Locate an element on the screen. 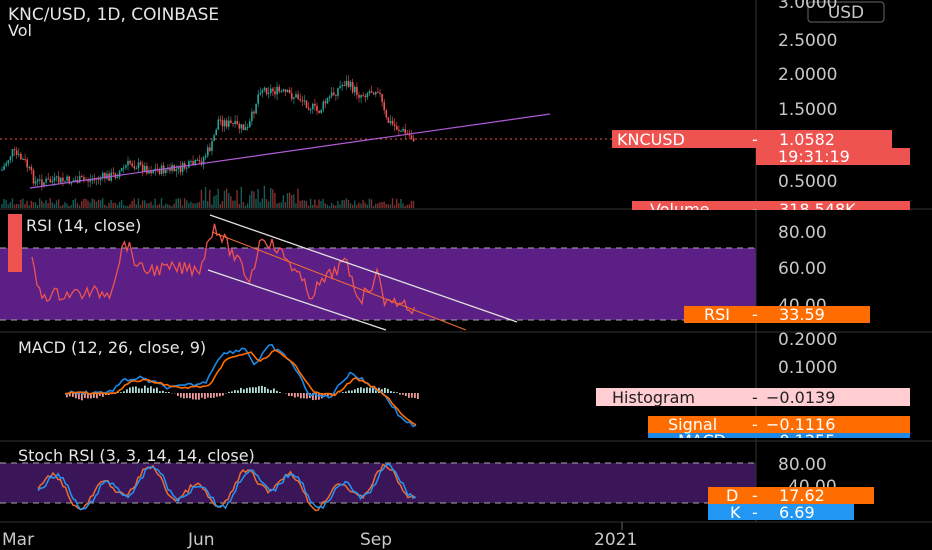  macd-histogram is located at coordinates (242, 393).